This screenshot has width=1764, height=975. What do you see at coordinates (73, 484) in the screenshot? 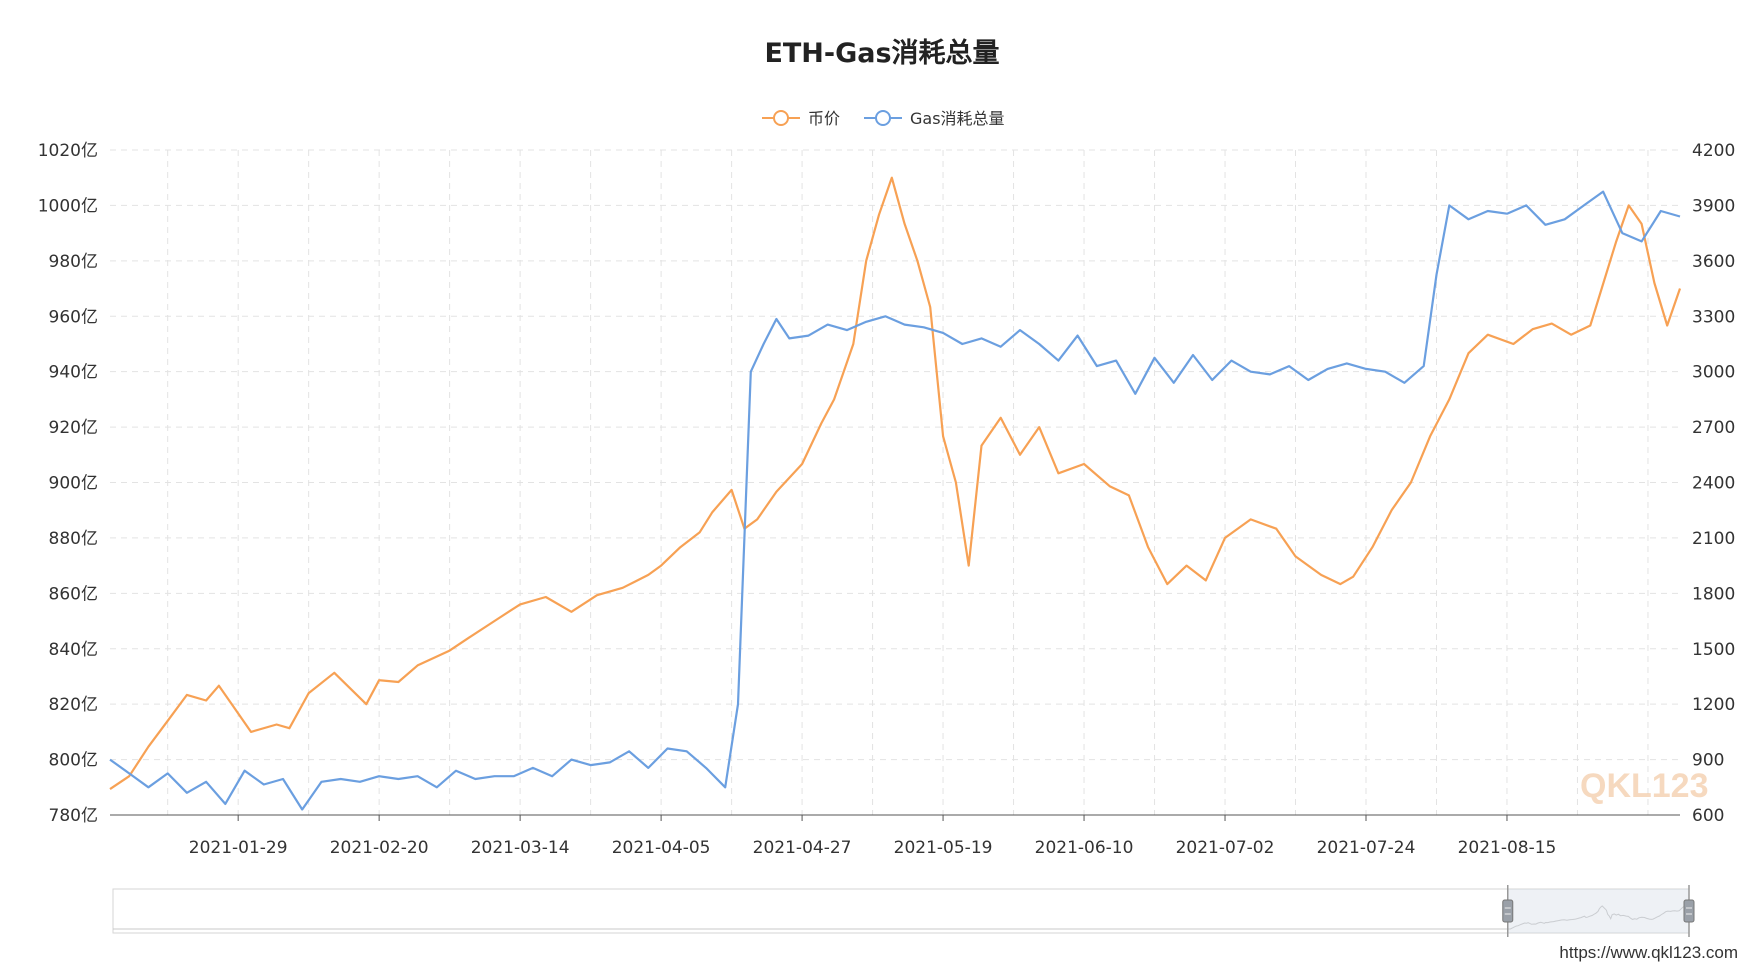
I see `y-left-tick-label: 900亿` at bounding box center [73, 484].